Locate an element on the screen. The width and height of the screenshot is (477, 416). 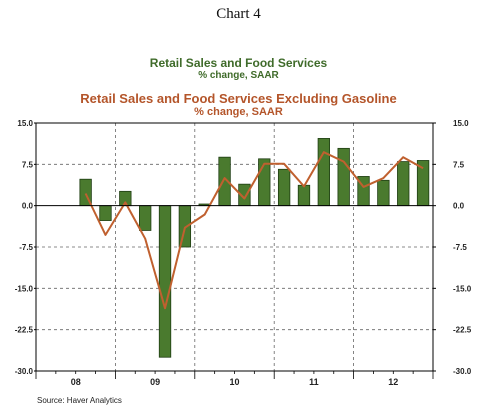
y-tick-label-right: 0.0 is located at coordinates (459, 206).